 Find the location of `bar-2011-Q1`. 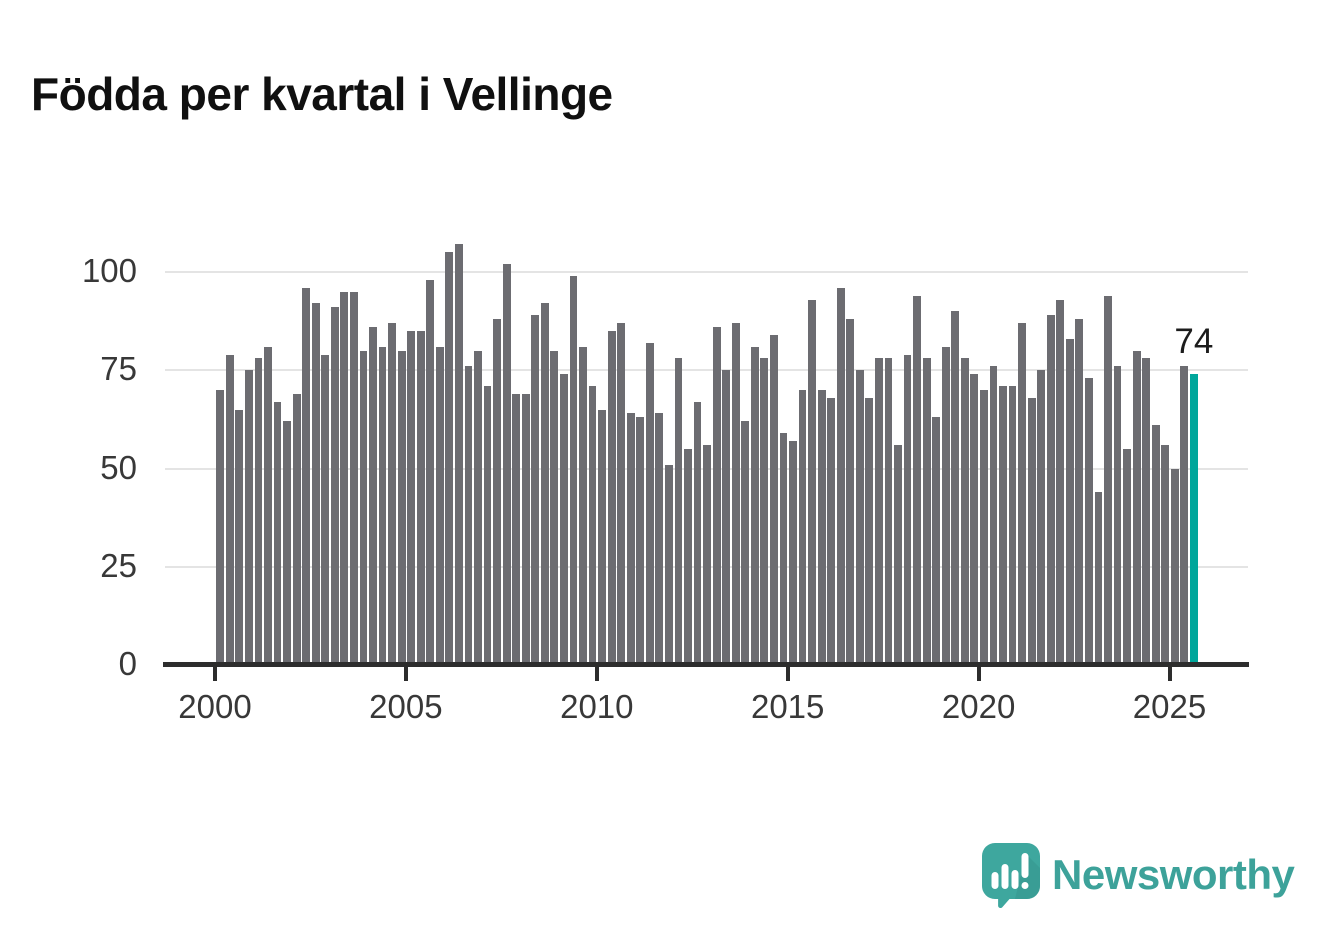

bar-2011-Q1 is located at coordinates (640, 542).